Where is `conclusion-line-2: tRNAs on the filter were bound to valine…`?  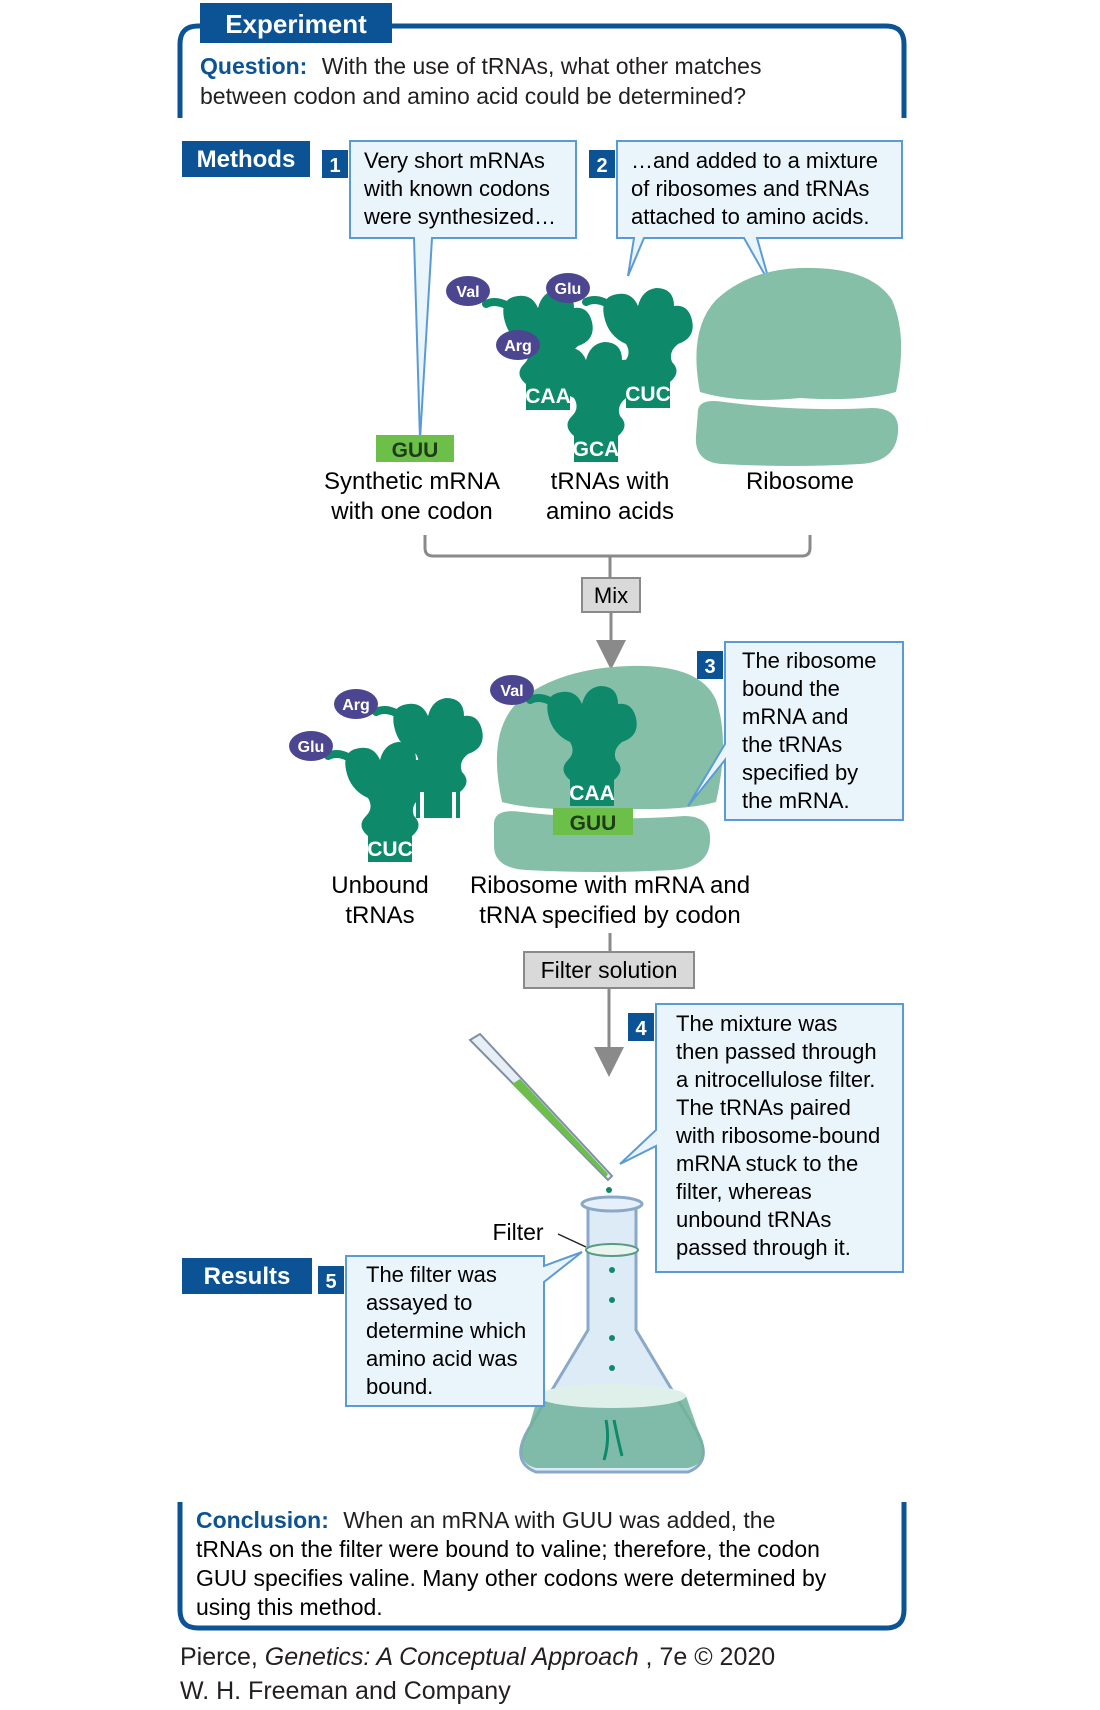
conclusion-line-2: tRNAs on the filter were bound to valine… is located at coordinates (508, 1549).